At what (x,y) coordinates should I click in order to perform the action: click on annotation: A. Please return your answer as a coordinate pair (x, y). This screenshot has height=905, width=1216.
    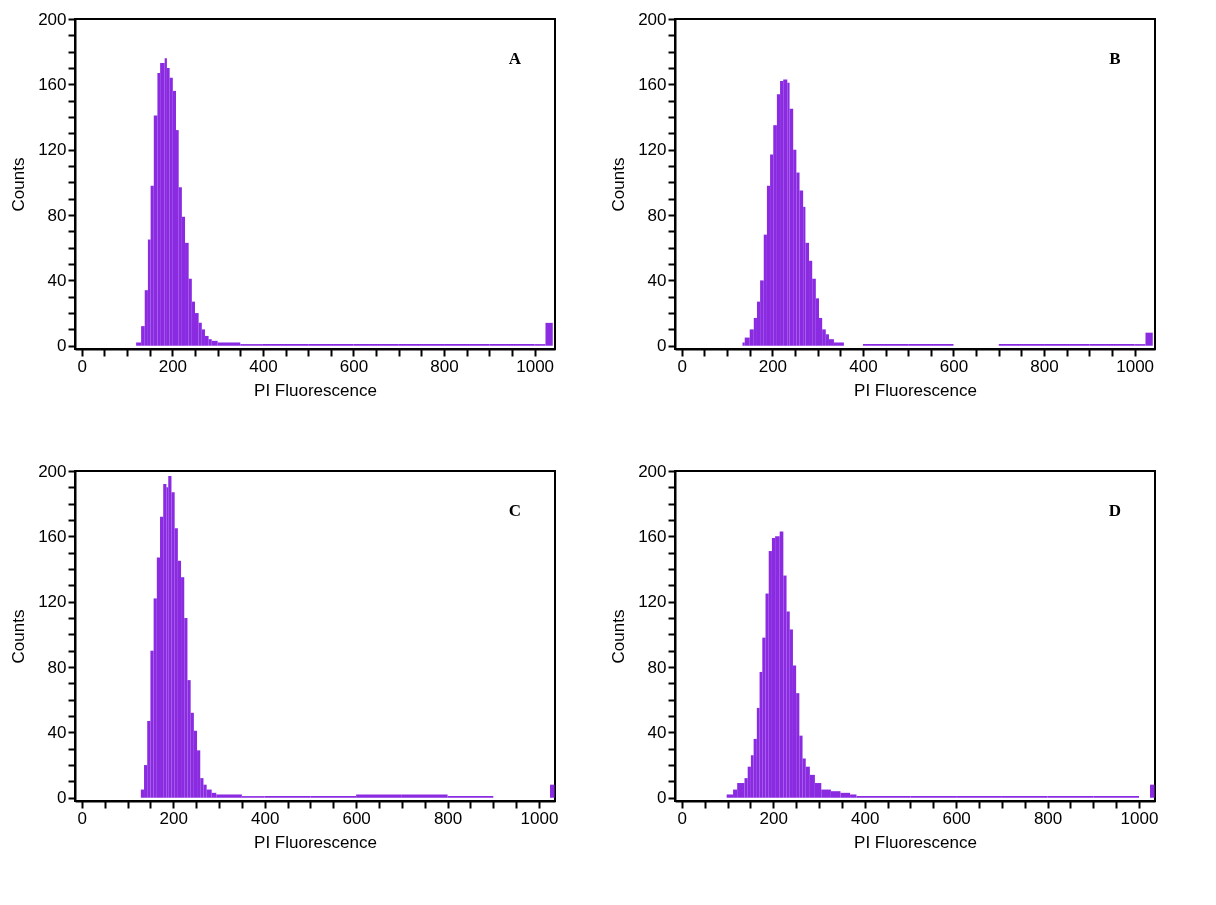
    Looking at the image, I should click on (515, 58).